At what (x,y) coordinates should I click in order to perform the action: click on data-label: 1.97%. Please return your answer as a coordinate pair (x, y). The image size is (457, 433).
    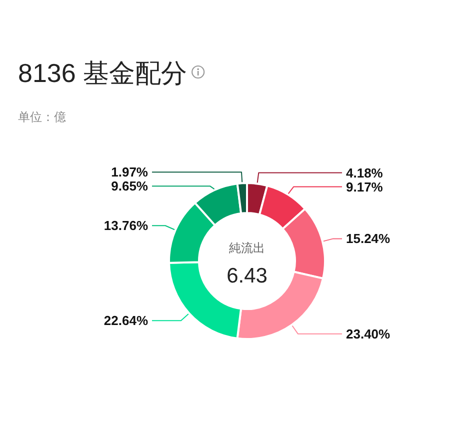
    Looking at the image, I should click on (129, 172).